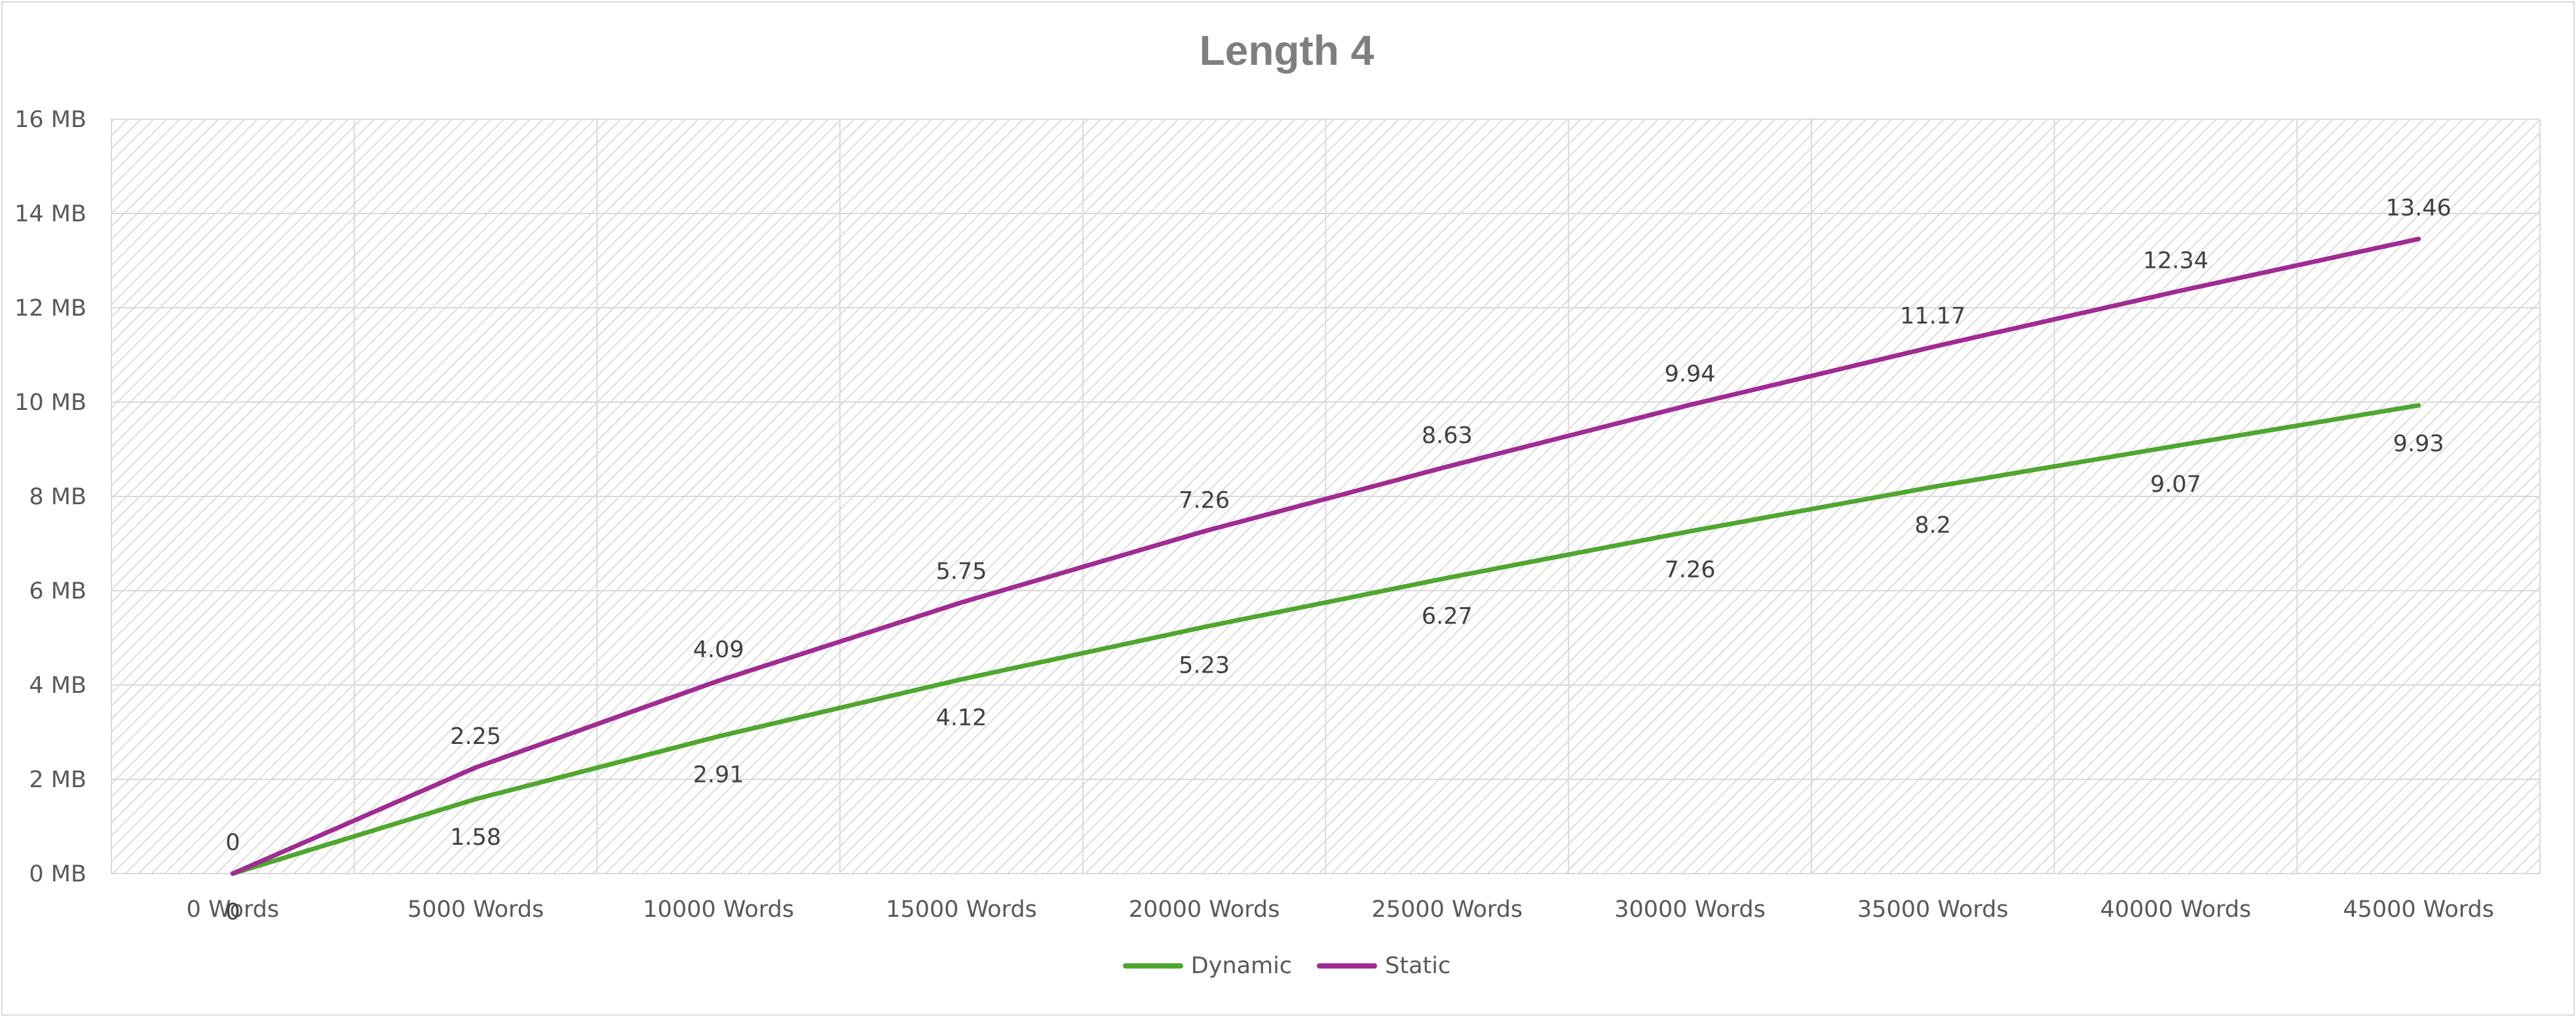 The height and width of the screenshot is (1017, 2576). I want to click on legend-label: Dynamic, so click(1241, 966).